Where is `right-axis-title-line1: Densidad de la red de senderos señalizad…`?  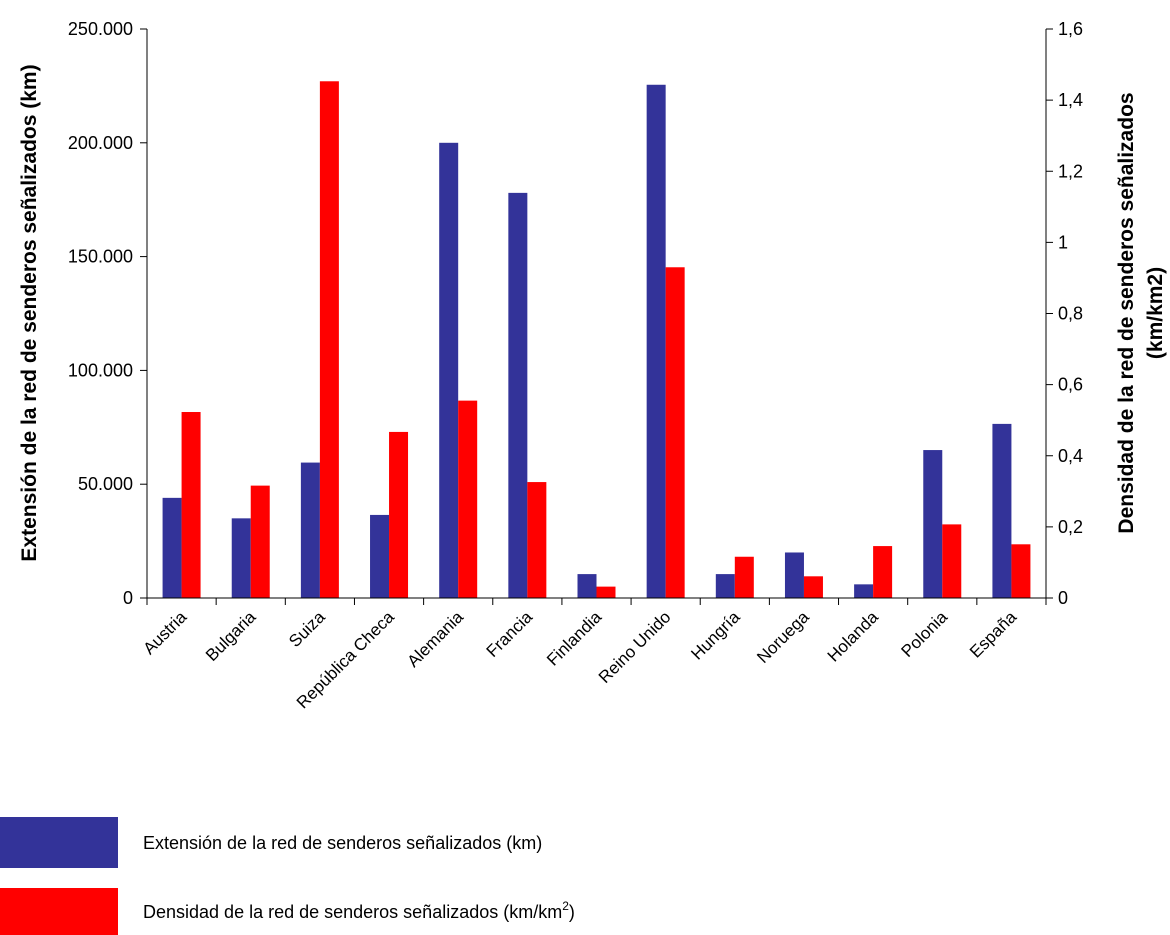 right-axis-title-line1: Densidad de la red de senderos señalizad… is located at coordinates (1126, 312).